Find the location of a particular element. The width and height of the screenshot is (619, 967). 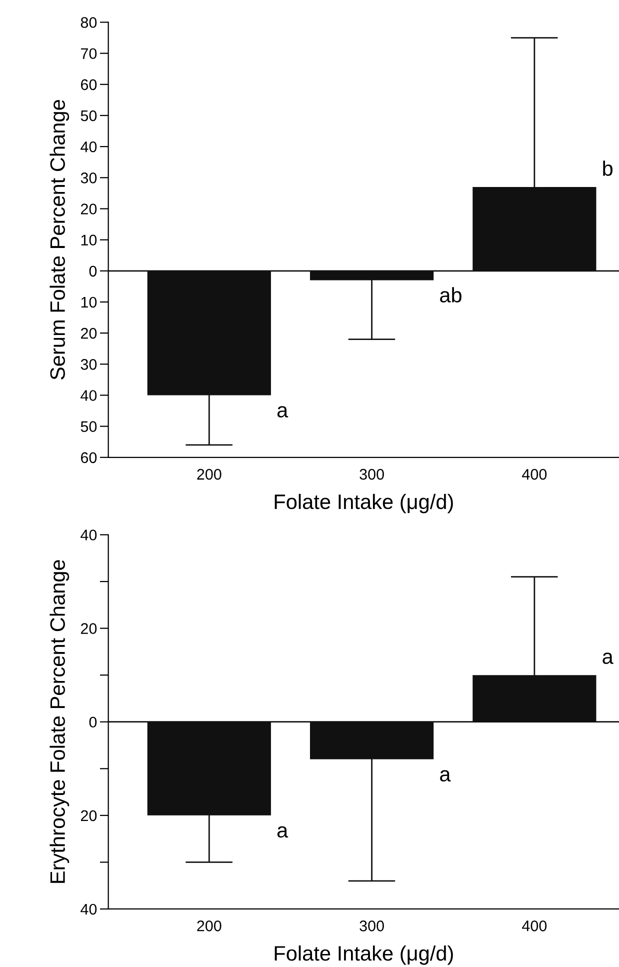

y-axis-title: Serum Folate Percent Change is located at coordinates (60, 240).